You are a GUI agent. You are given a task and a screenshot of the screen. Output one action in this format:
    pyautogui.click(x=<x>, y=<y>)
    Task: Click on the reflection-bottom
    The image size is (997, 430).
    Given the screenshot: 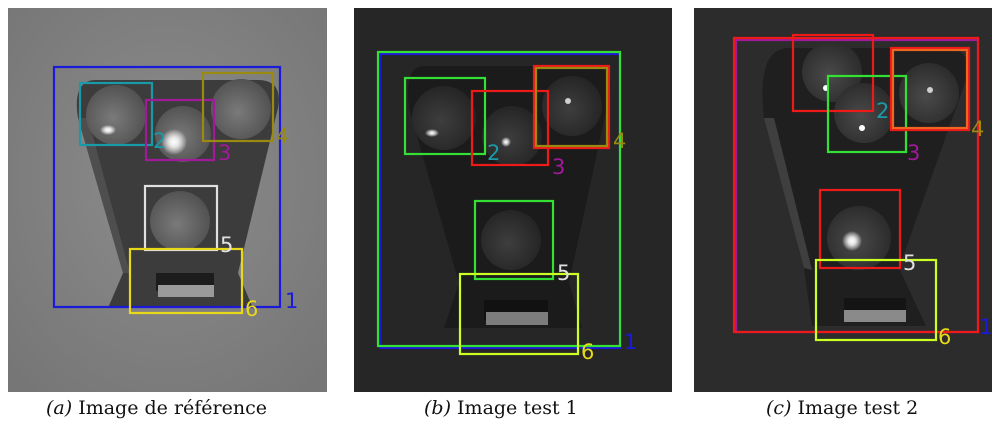 What is the action you would take?
    pyautogui.click(x=852, y=241)
    